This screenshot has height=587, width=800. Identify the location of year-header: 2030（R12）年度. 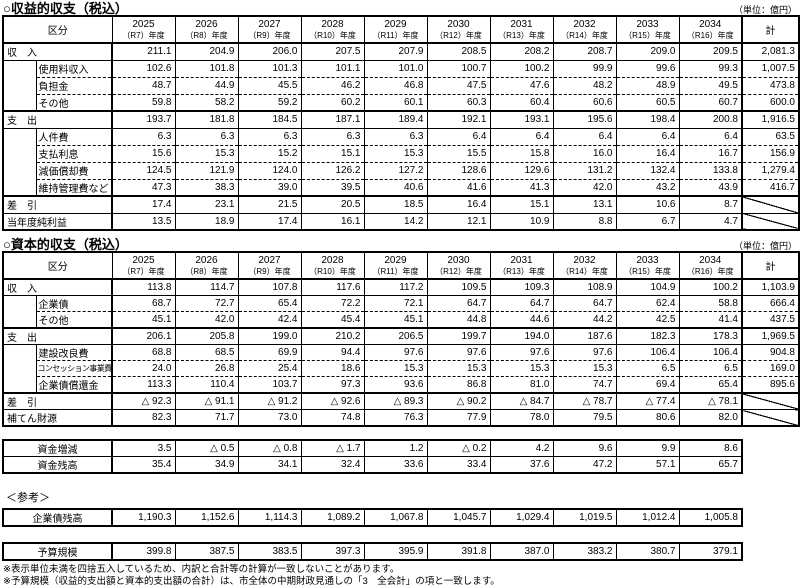
(458, 29).